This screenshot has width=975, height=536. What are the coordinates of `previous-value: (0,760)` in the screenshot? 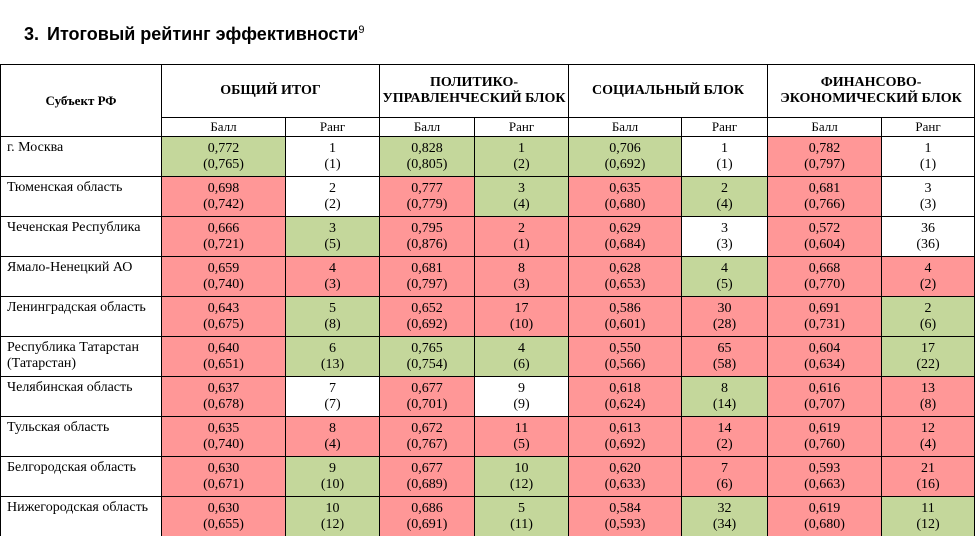 It's located at (824, 445).